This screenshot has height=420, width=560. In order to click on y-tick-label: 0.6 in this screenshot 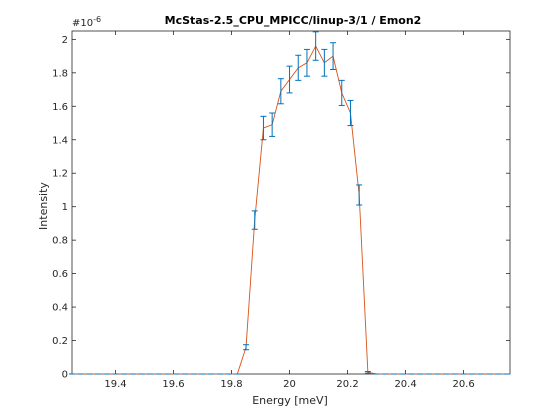, I will do `click(60, 274)`.